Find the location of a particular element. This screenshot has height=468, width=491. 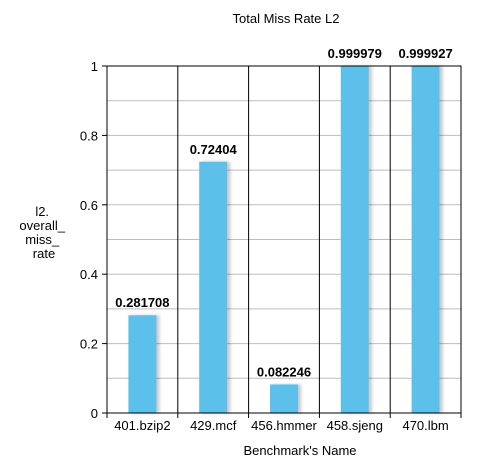

bar-456.hmmer is located at coordinates (284, 398).